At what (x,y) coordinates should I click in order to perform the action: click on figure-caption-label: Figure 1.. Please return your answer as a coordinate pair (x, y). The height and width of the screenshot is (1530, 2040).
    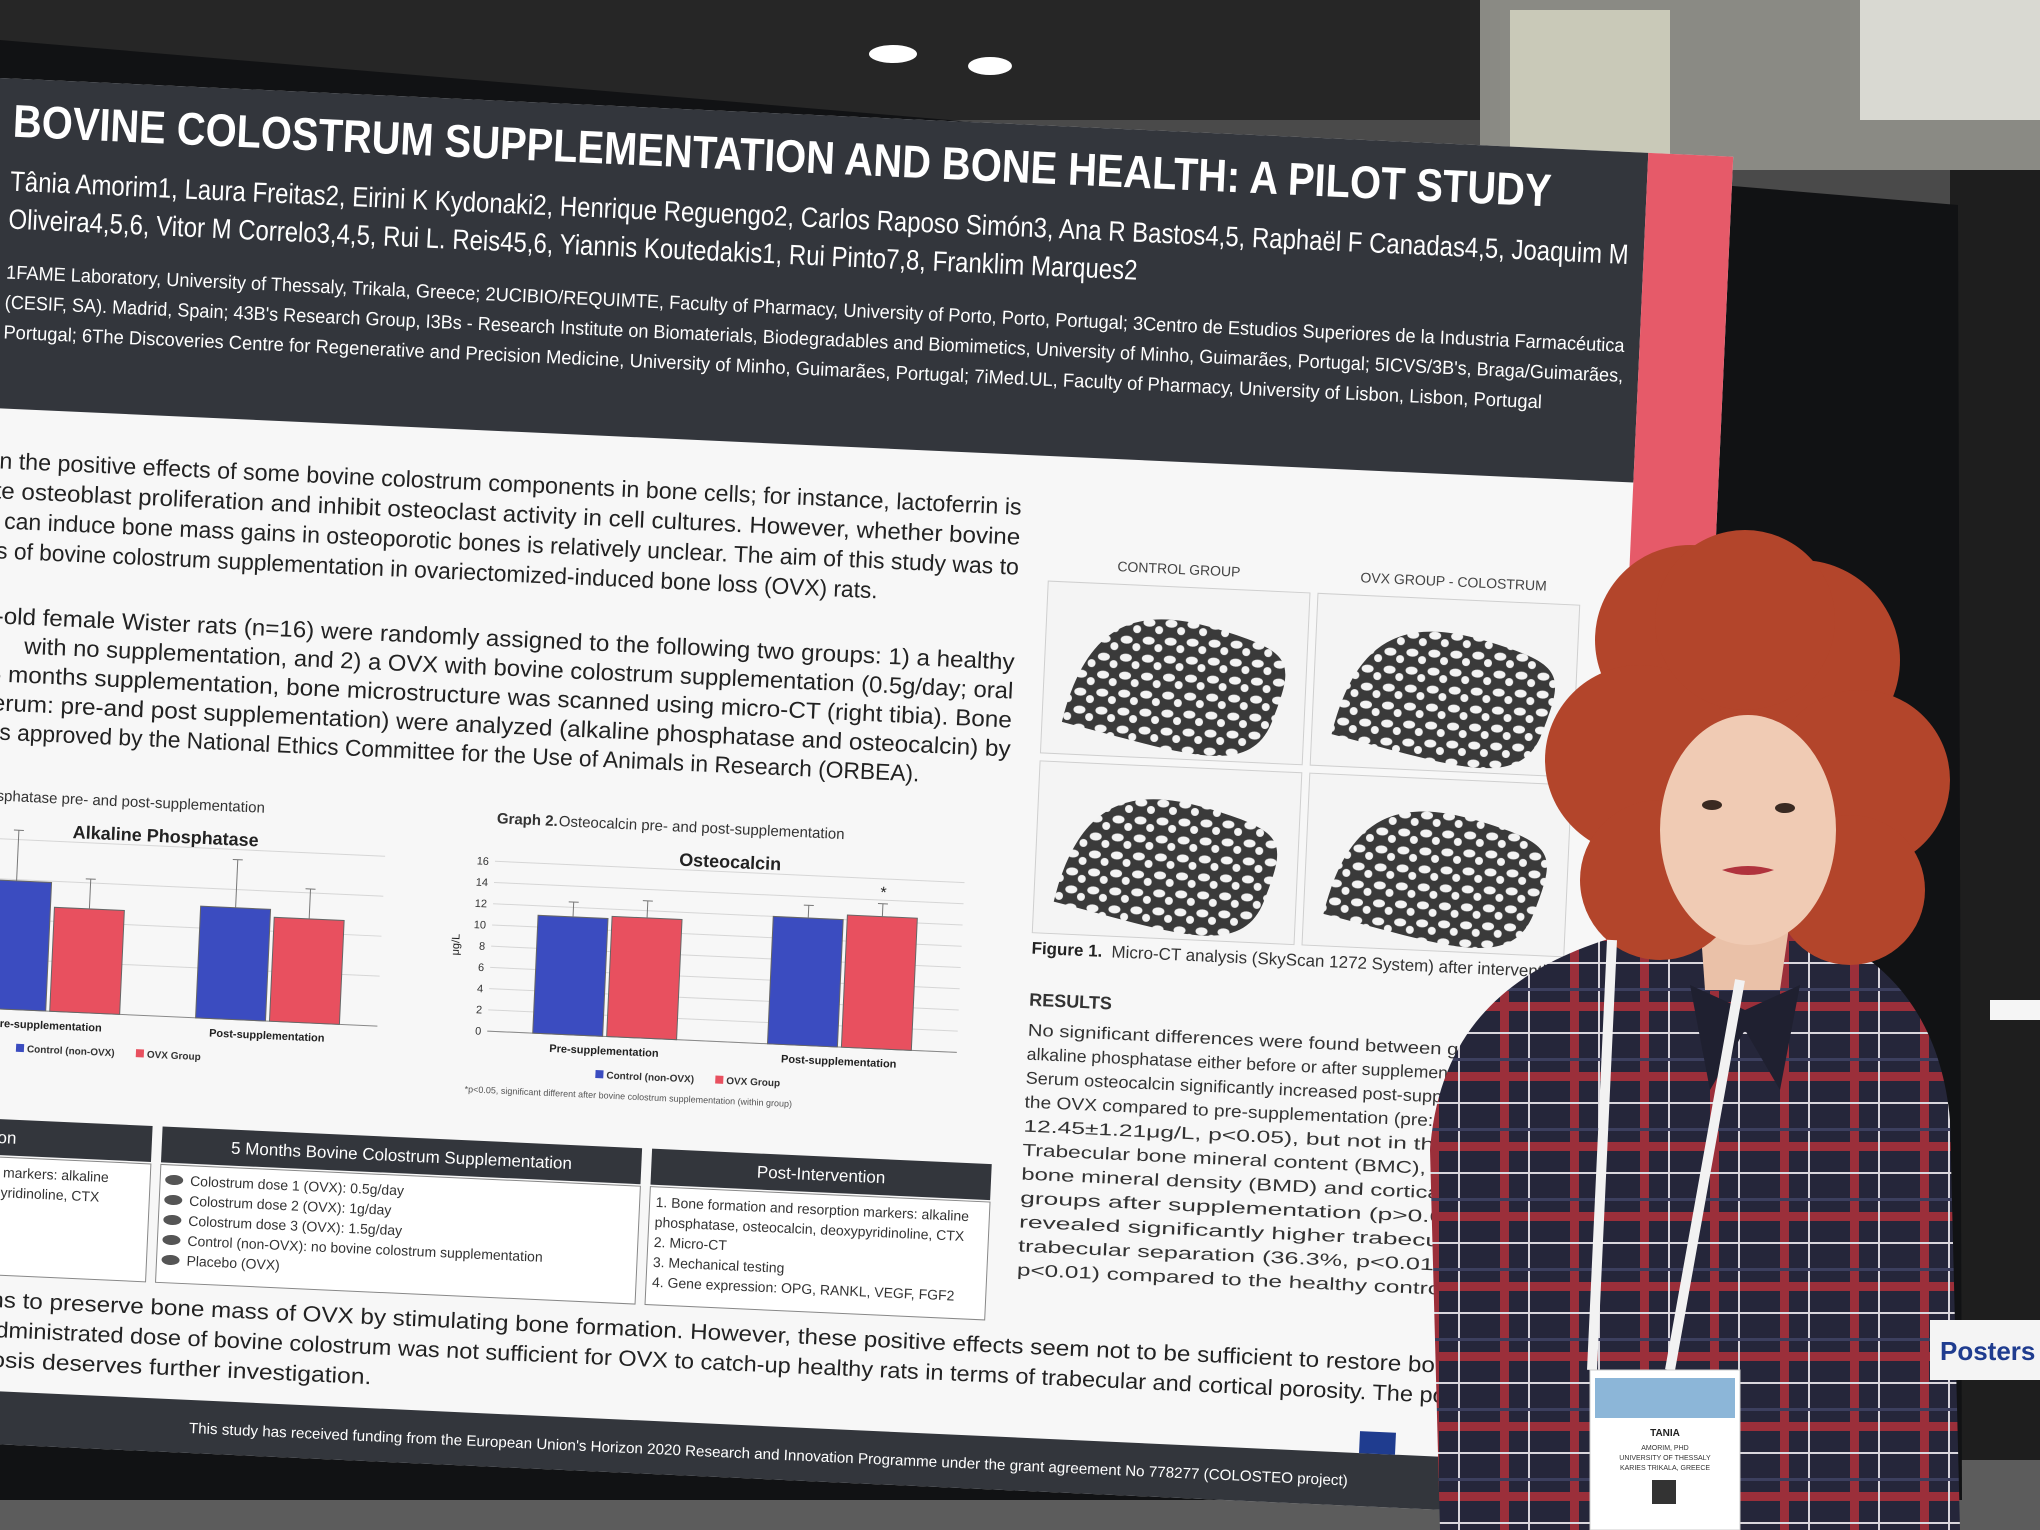
    Looking at the image, I should click on (1067, 950).